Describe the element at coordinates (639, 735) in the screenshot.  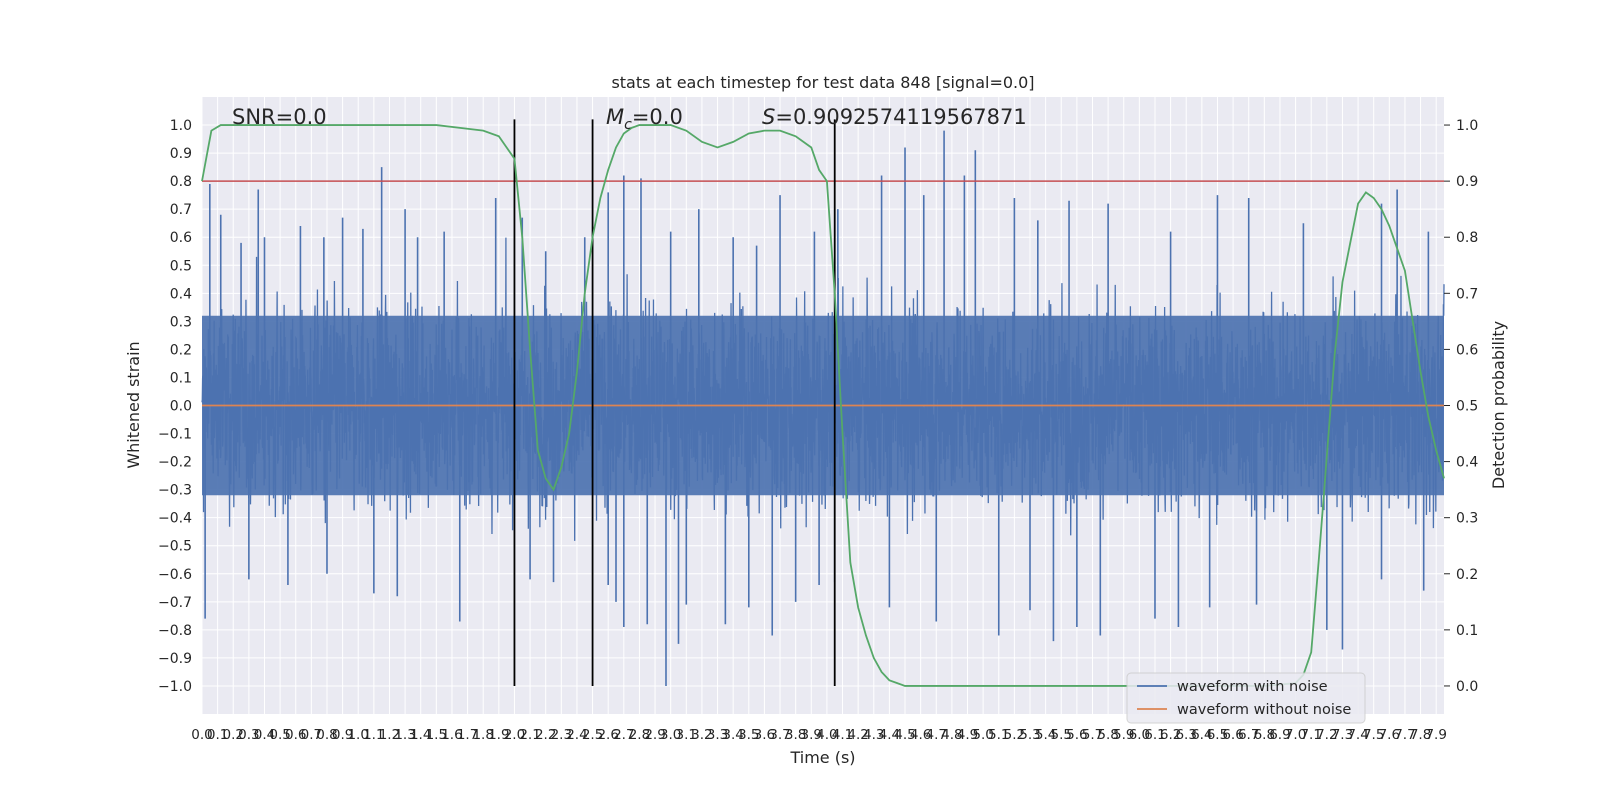
I see `x-tick-label: 2.8` at that location.